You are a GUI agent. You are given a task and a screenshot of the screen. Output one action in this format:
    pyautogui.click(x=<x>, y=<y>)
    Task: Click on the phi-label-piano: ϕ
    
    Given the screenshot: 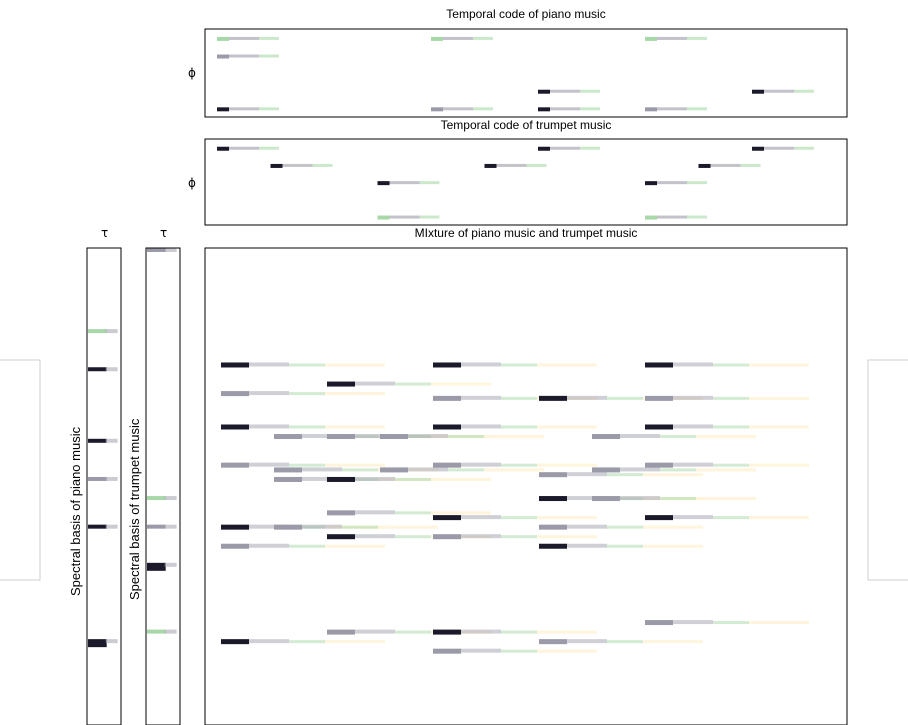 What is the action you would take?
    pyautogui.click(x=192, y=73)
    